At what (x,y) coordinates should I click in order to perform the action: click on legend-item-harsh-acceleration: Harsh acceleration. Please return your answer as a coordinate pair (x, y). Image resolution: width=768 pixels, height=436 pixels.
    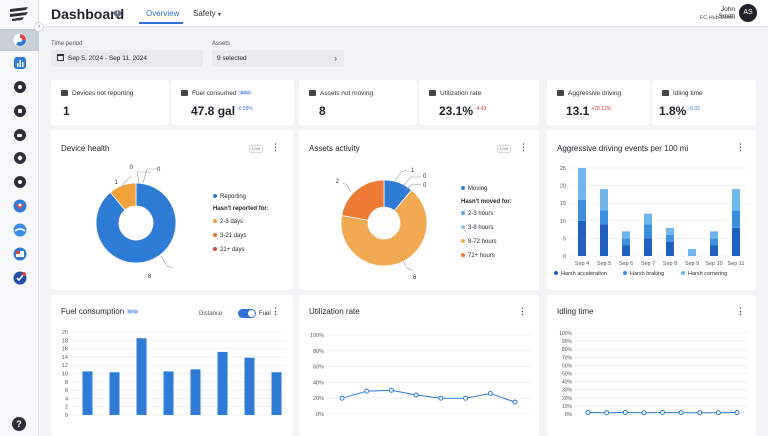
    Looking at the image, I should click on (580, 274).